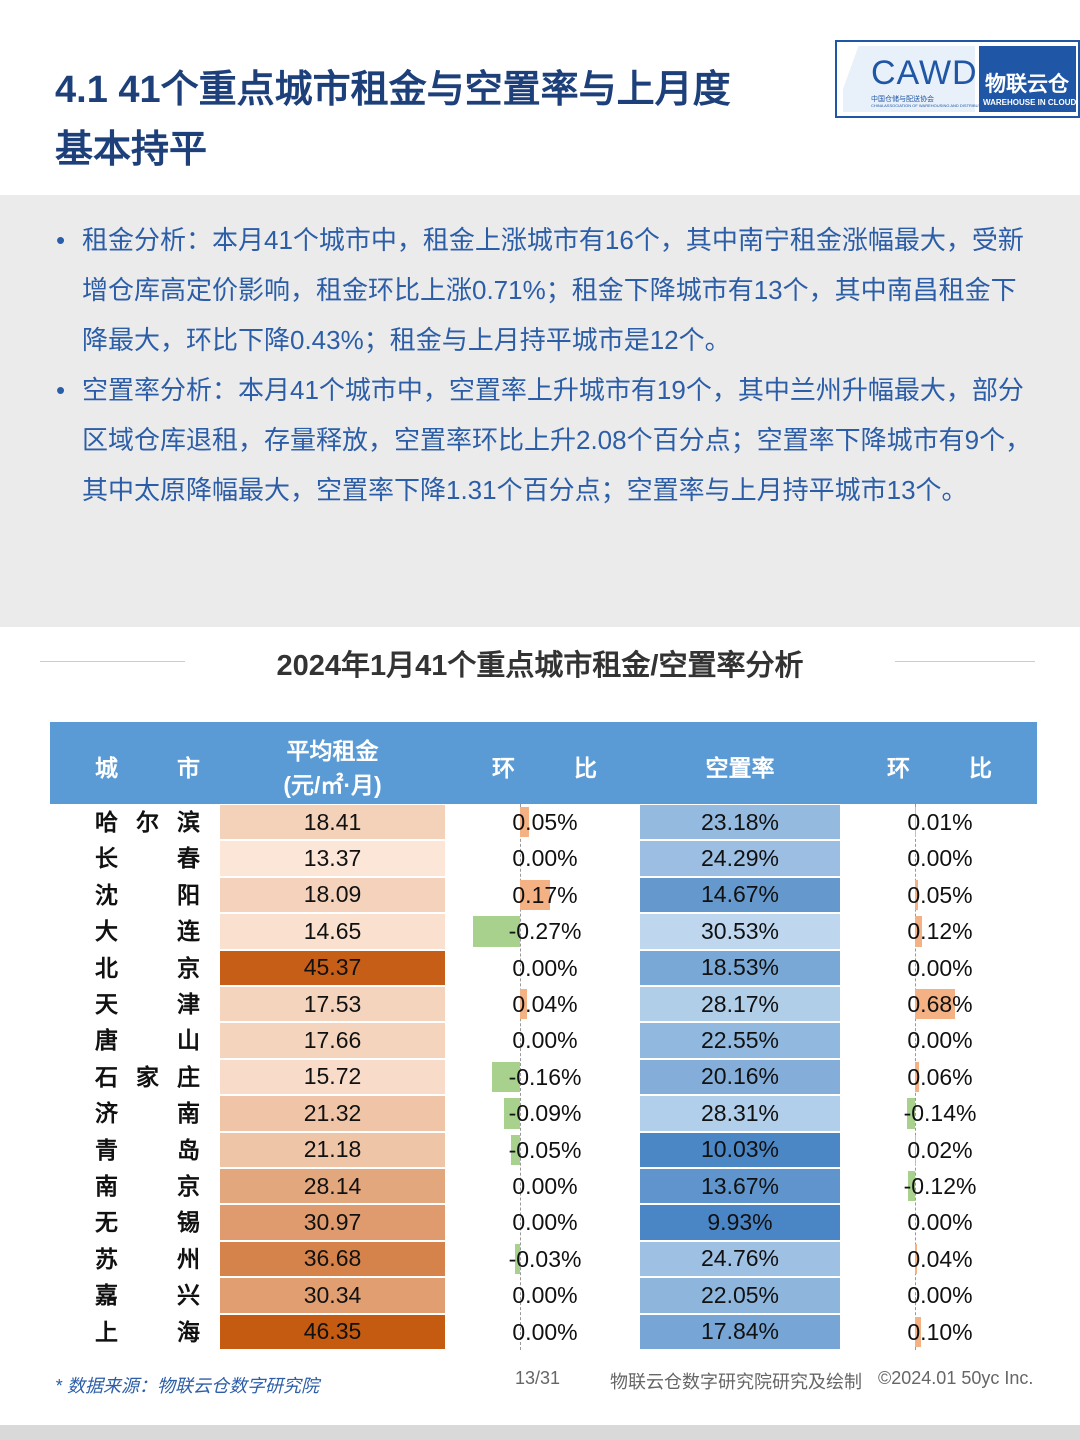 This screenshot has height=1440, width=1080. I want to click on rent-cell: 15.72, so click(332, 1077).